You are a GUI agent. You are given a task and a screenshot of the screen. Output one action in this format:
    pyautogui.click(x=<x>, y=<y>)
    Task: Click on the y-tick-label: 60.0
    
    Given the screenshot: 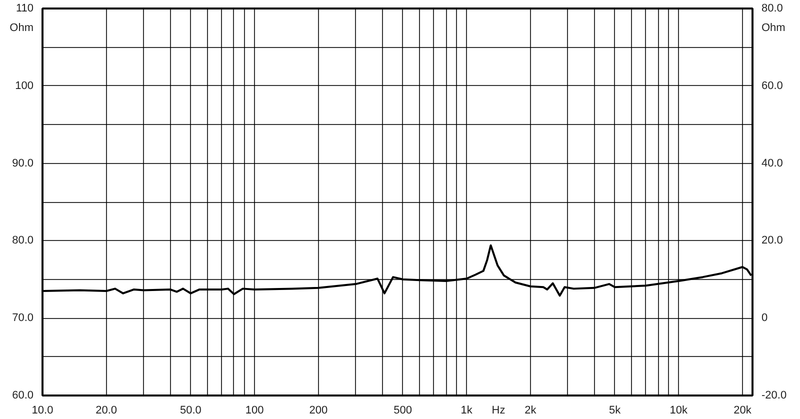 What is the action you would take?
    pyautogui.click(x=23, y=396)
    